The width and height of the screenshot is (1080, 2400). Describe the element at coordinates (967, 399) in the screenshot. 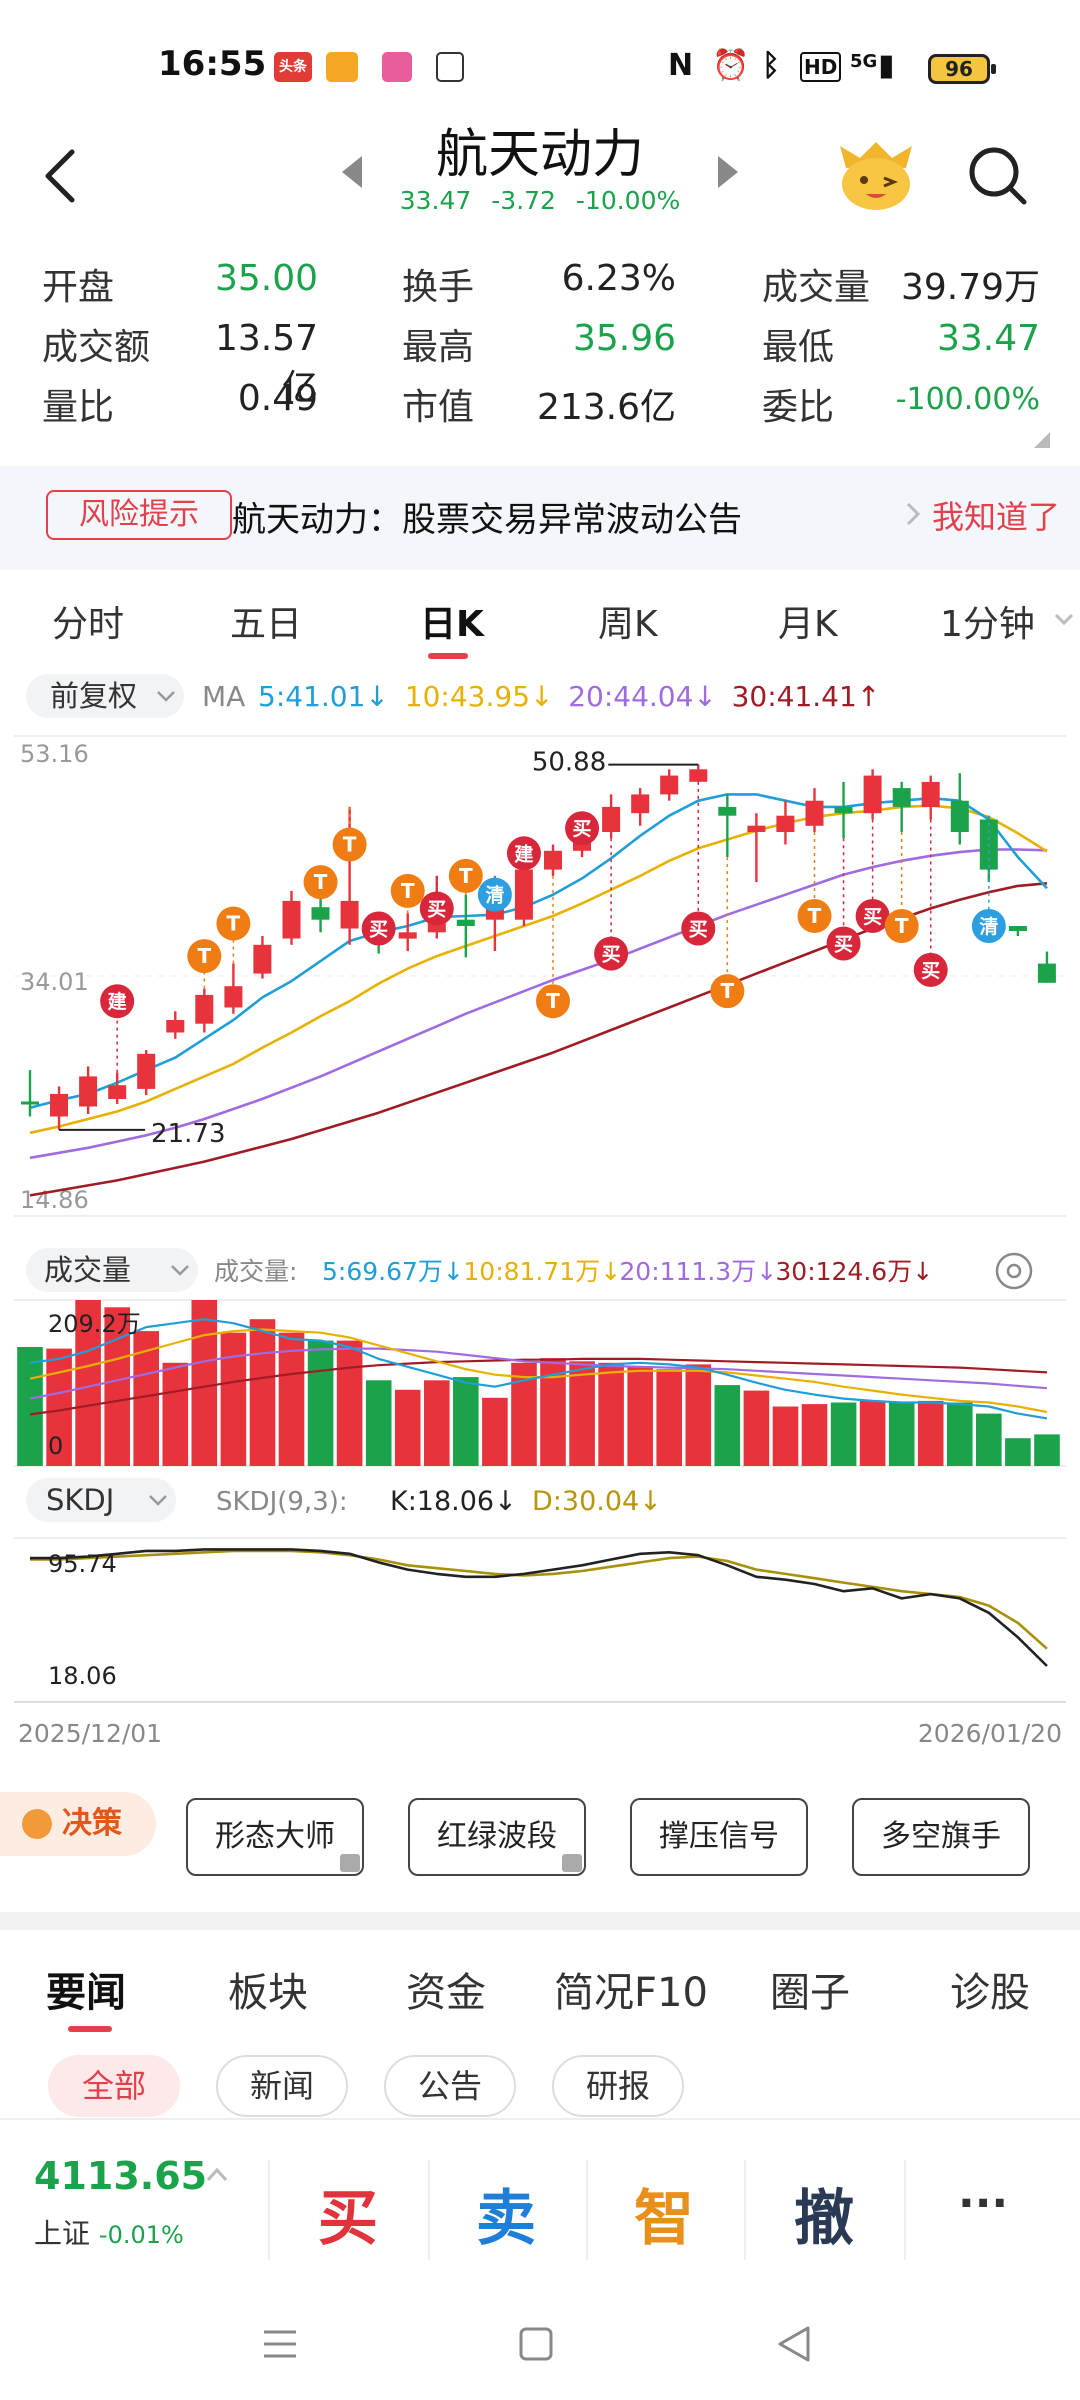

I see `bid-ratio-value: -100.00%` at that location.